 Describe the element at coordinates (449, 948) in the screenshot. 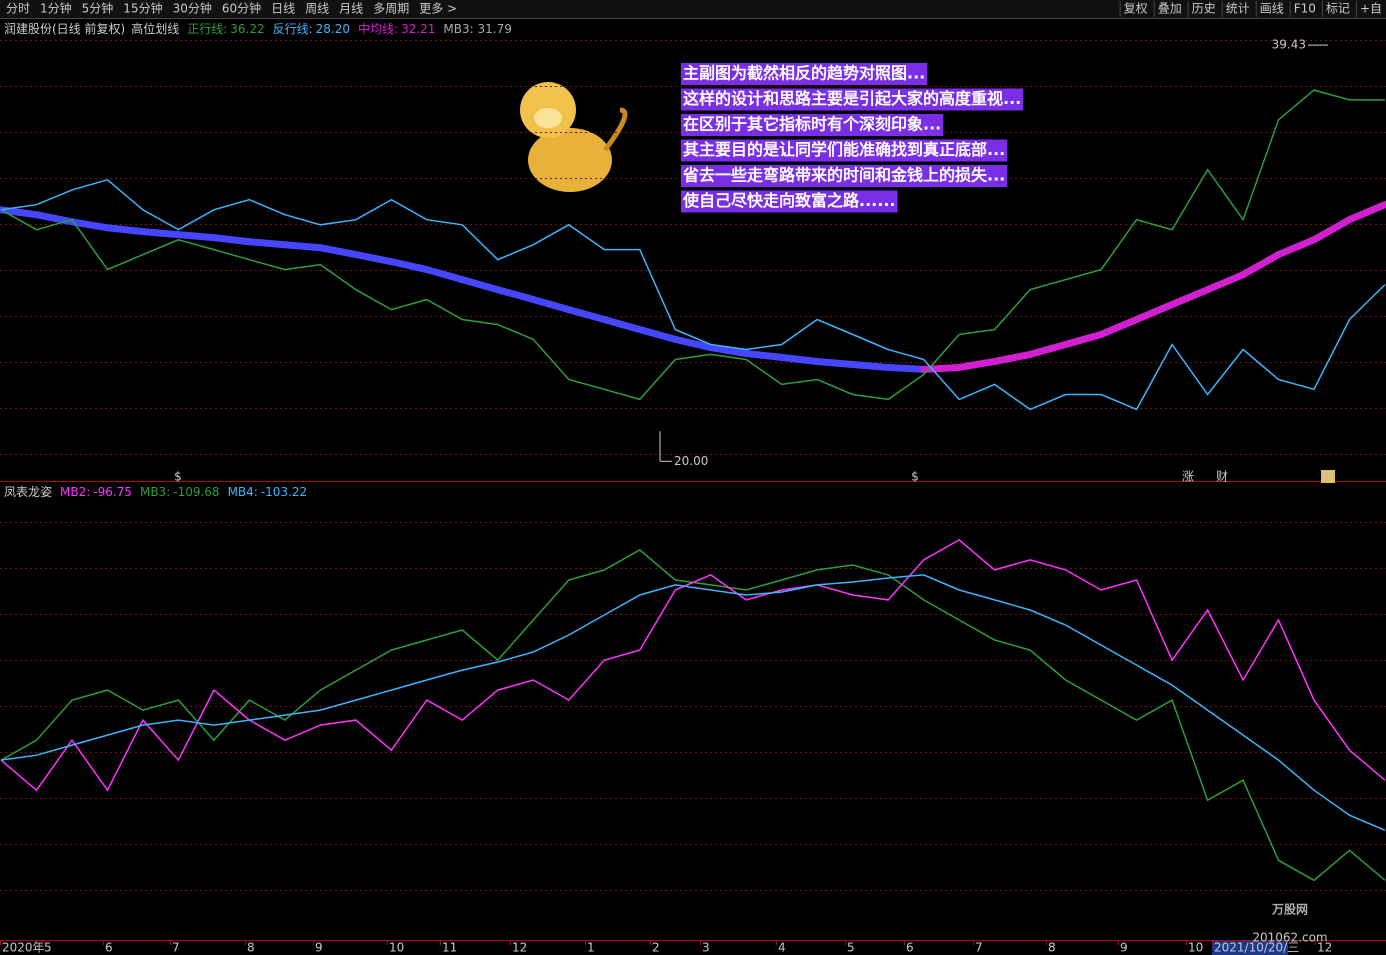

I see `x-tick-label: 11` at that location.